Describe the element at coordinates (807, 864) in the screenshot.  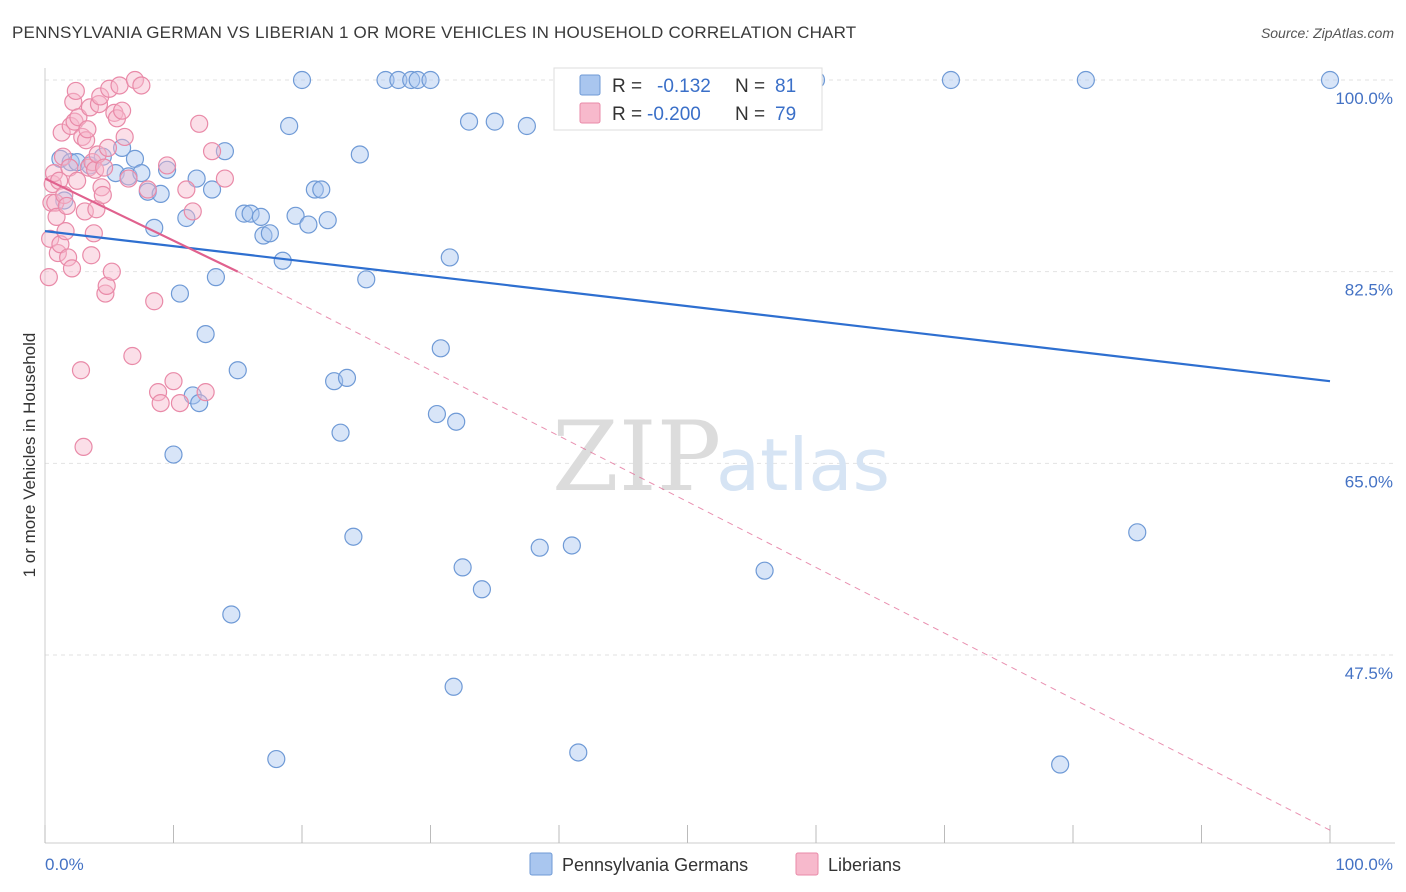
I see `bottom-legend-swatch-liberians` at that location.